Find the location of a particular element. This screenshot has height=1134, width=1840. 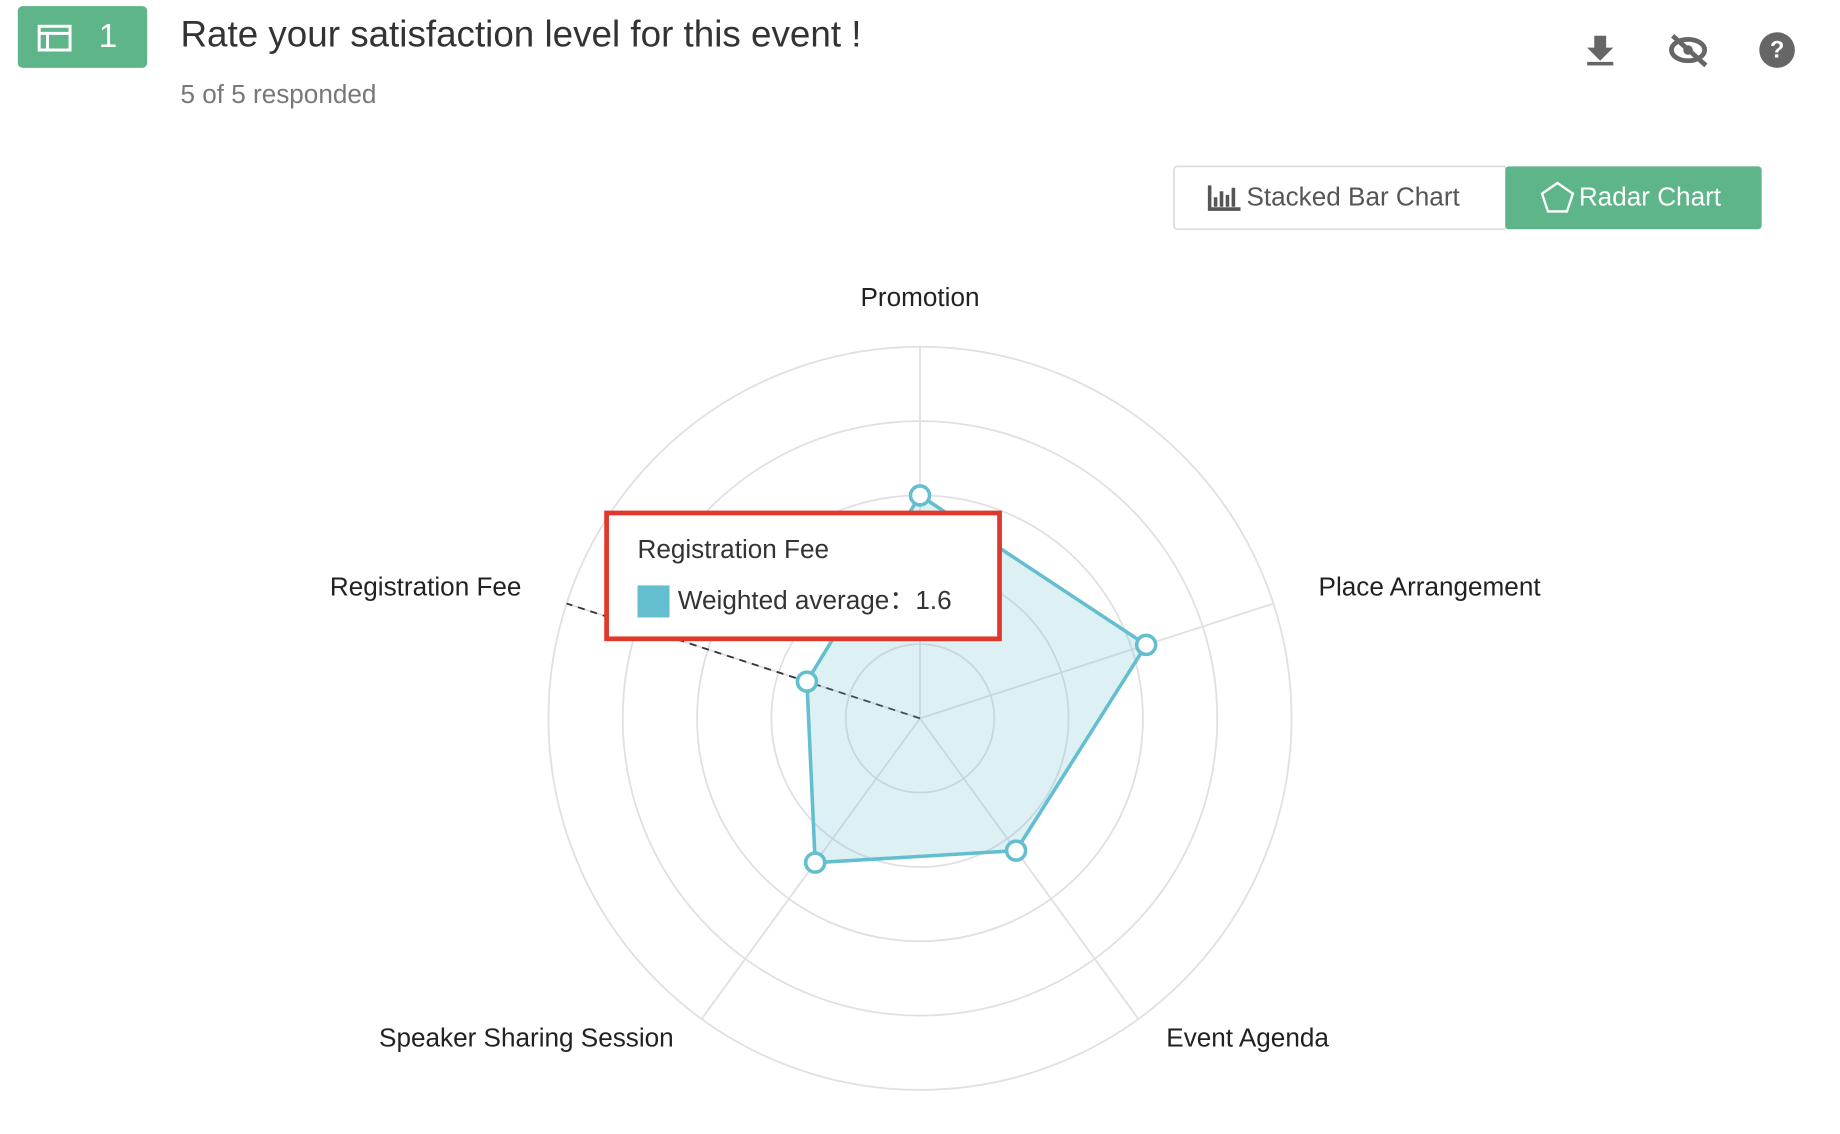

toggle-label: Radar Chart is located at coordinates (1650, 196).